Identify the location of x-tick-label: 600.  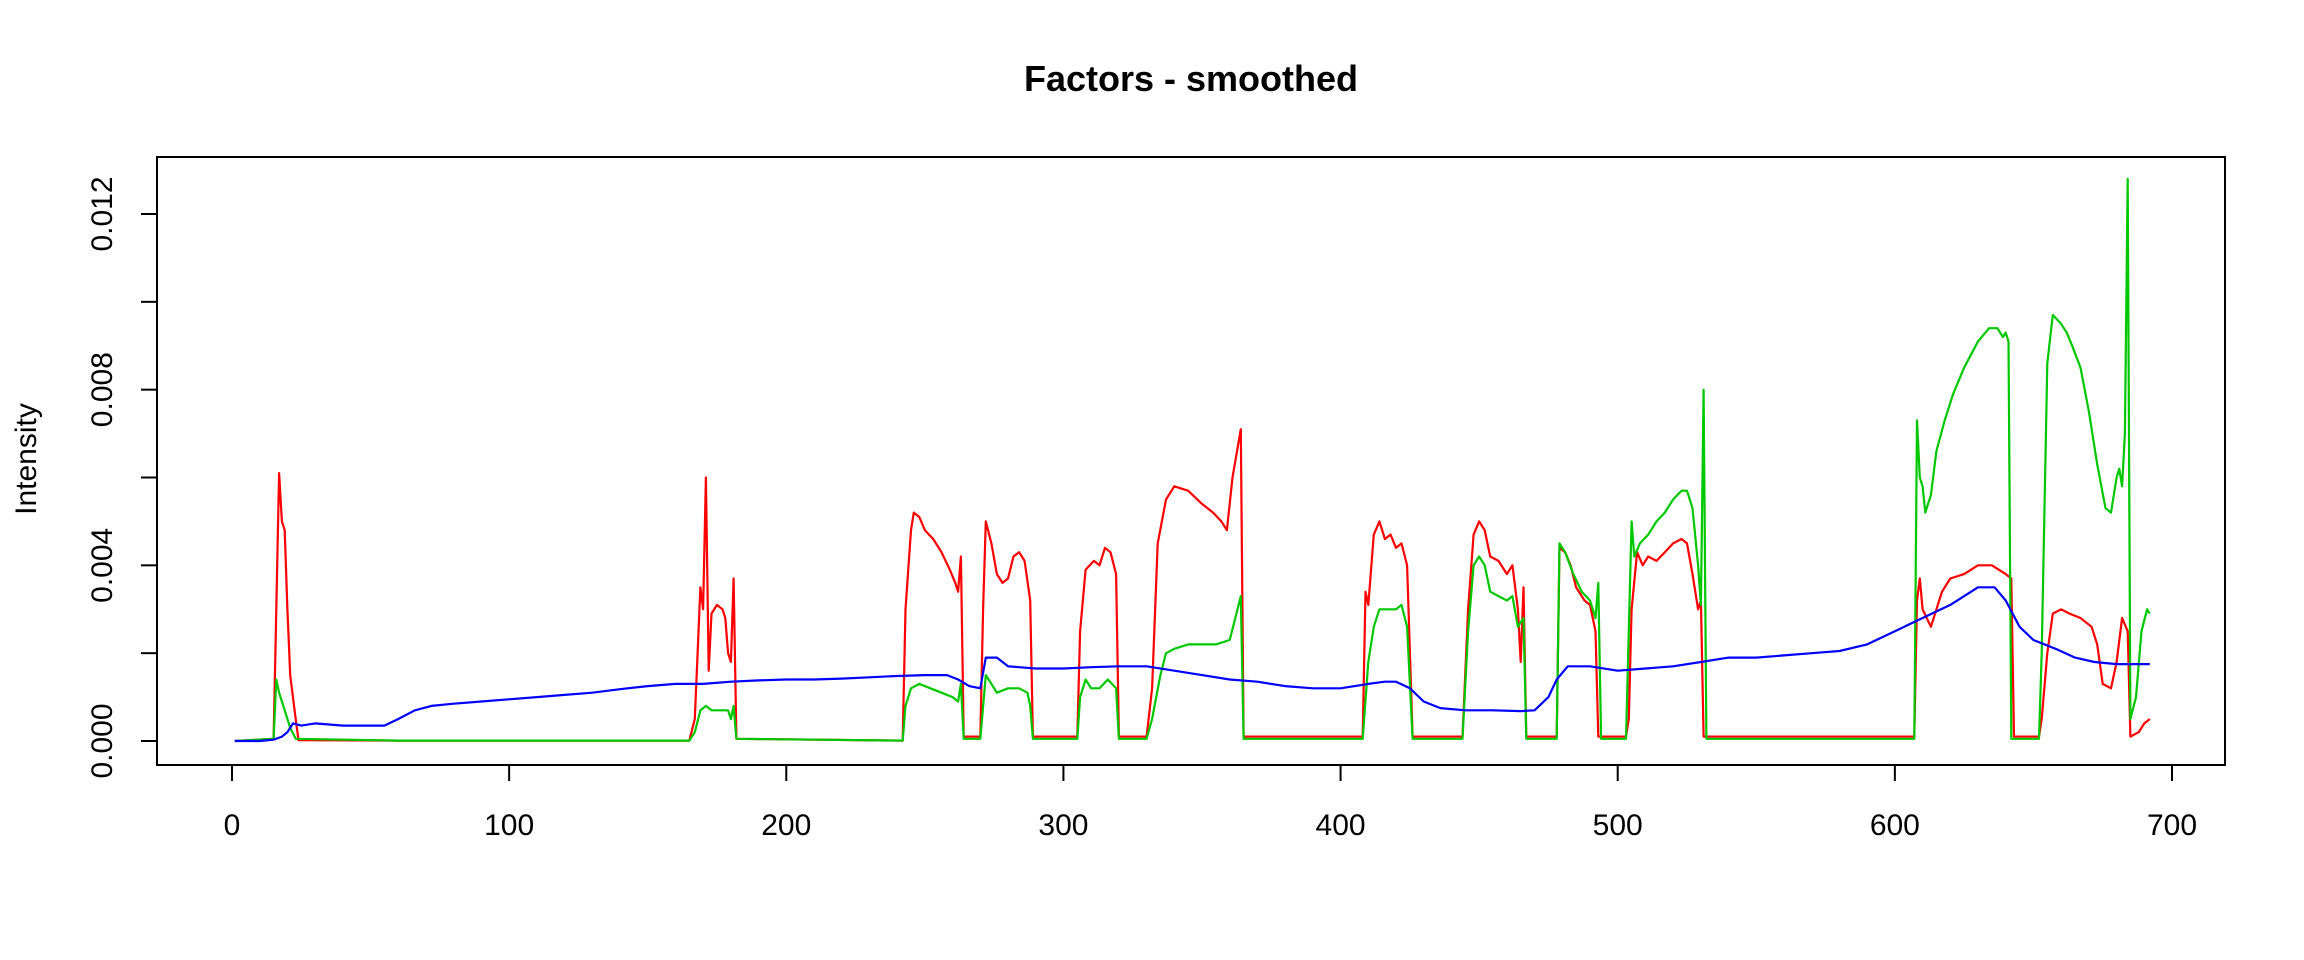
(1895, 825).